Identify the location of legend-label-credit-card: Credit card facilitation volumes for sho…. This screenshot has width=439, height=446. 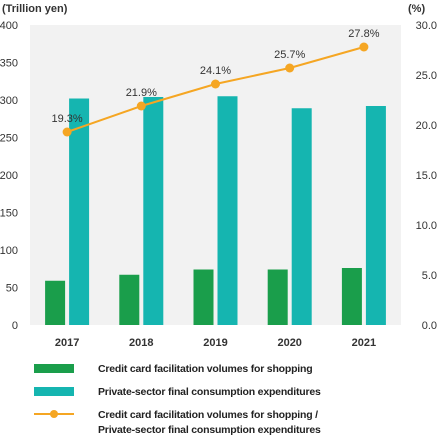
(205, 369).